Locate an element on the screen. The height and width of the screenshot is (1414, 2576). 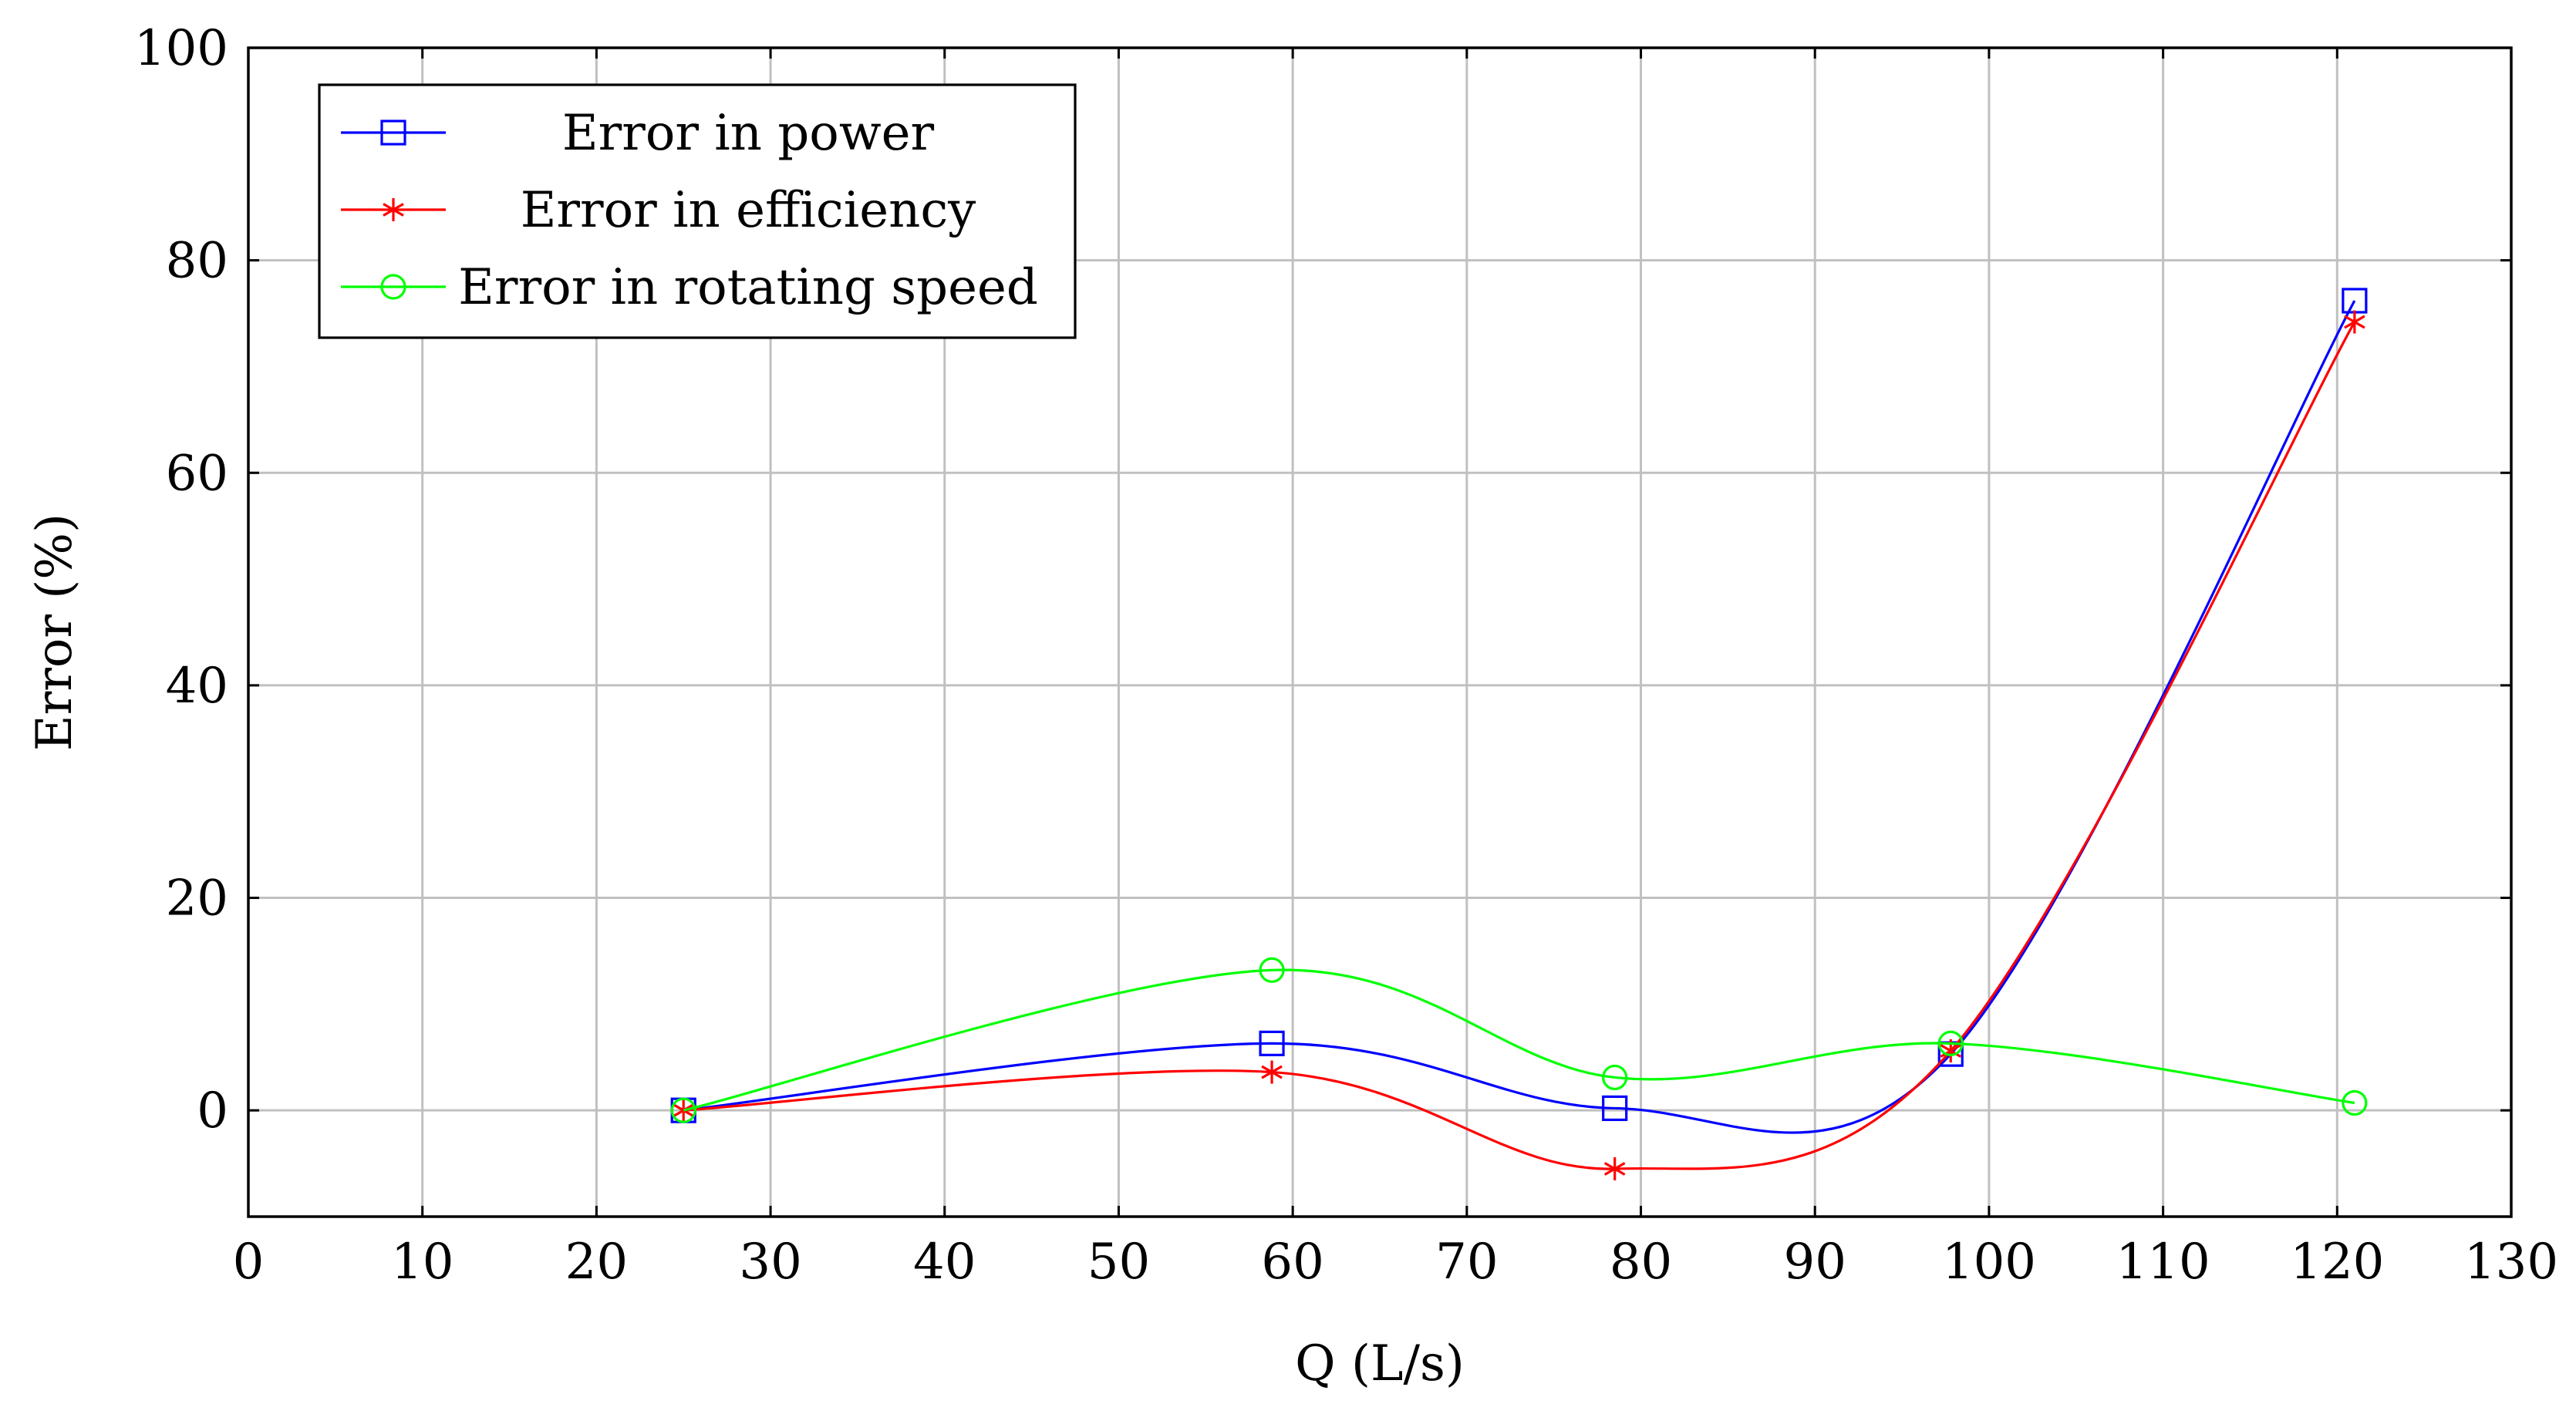
x-axis-title: Q (L/s) is located at coordinates (1380, 1363).